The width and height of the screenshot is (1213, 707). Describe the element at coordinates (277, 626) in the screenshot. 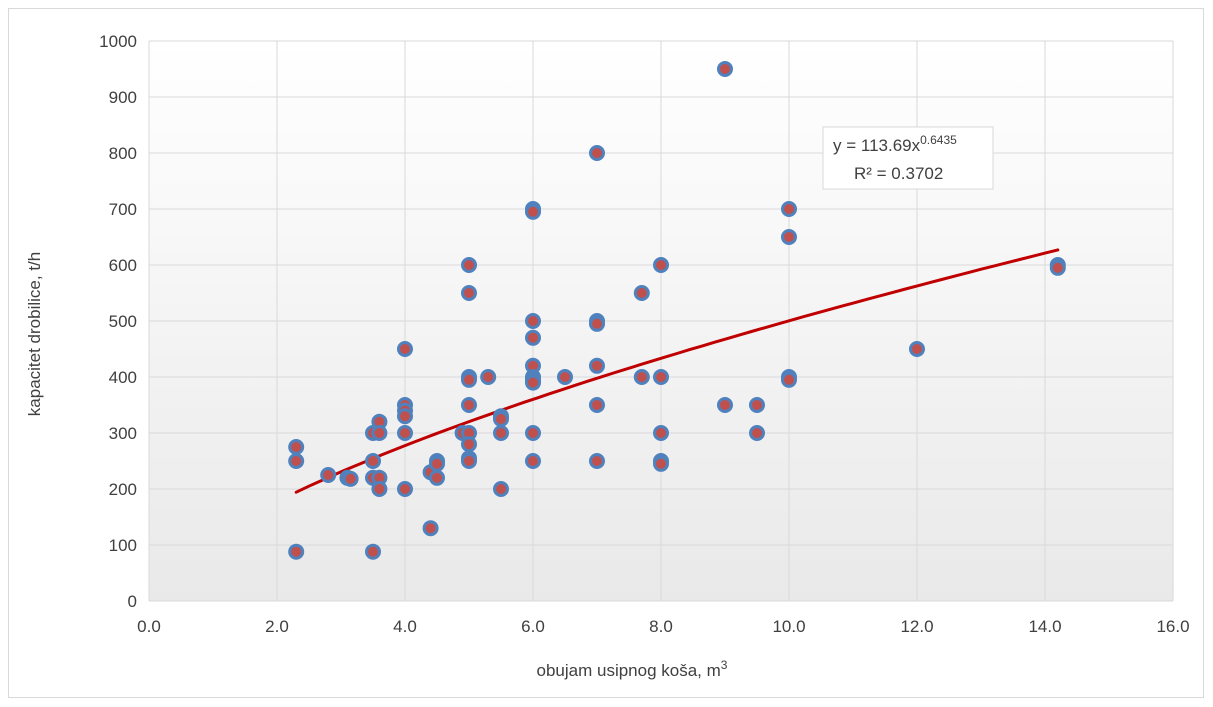

I see `x-tick-label: 2.0` at that location.